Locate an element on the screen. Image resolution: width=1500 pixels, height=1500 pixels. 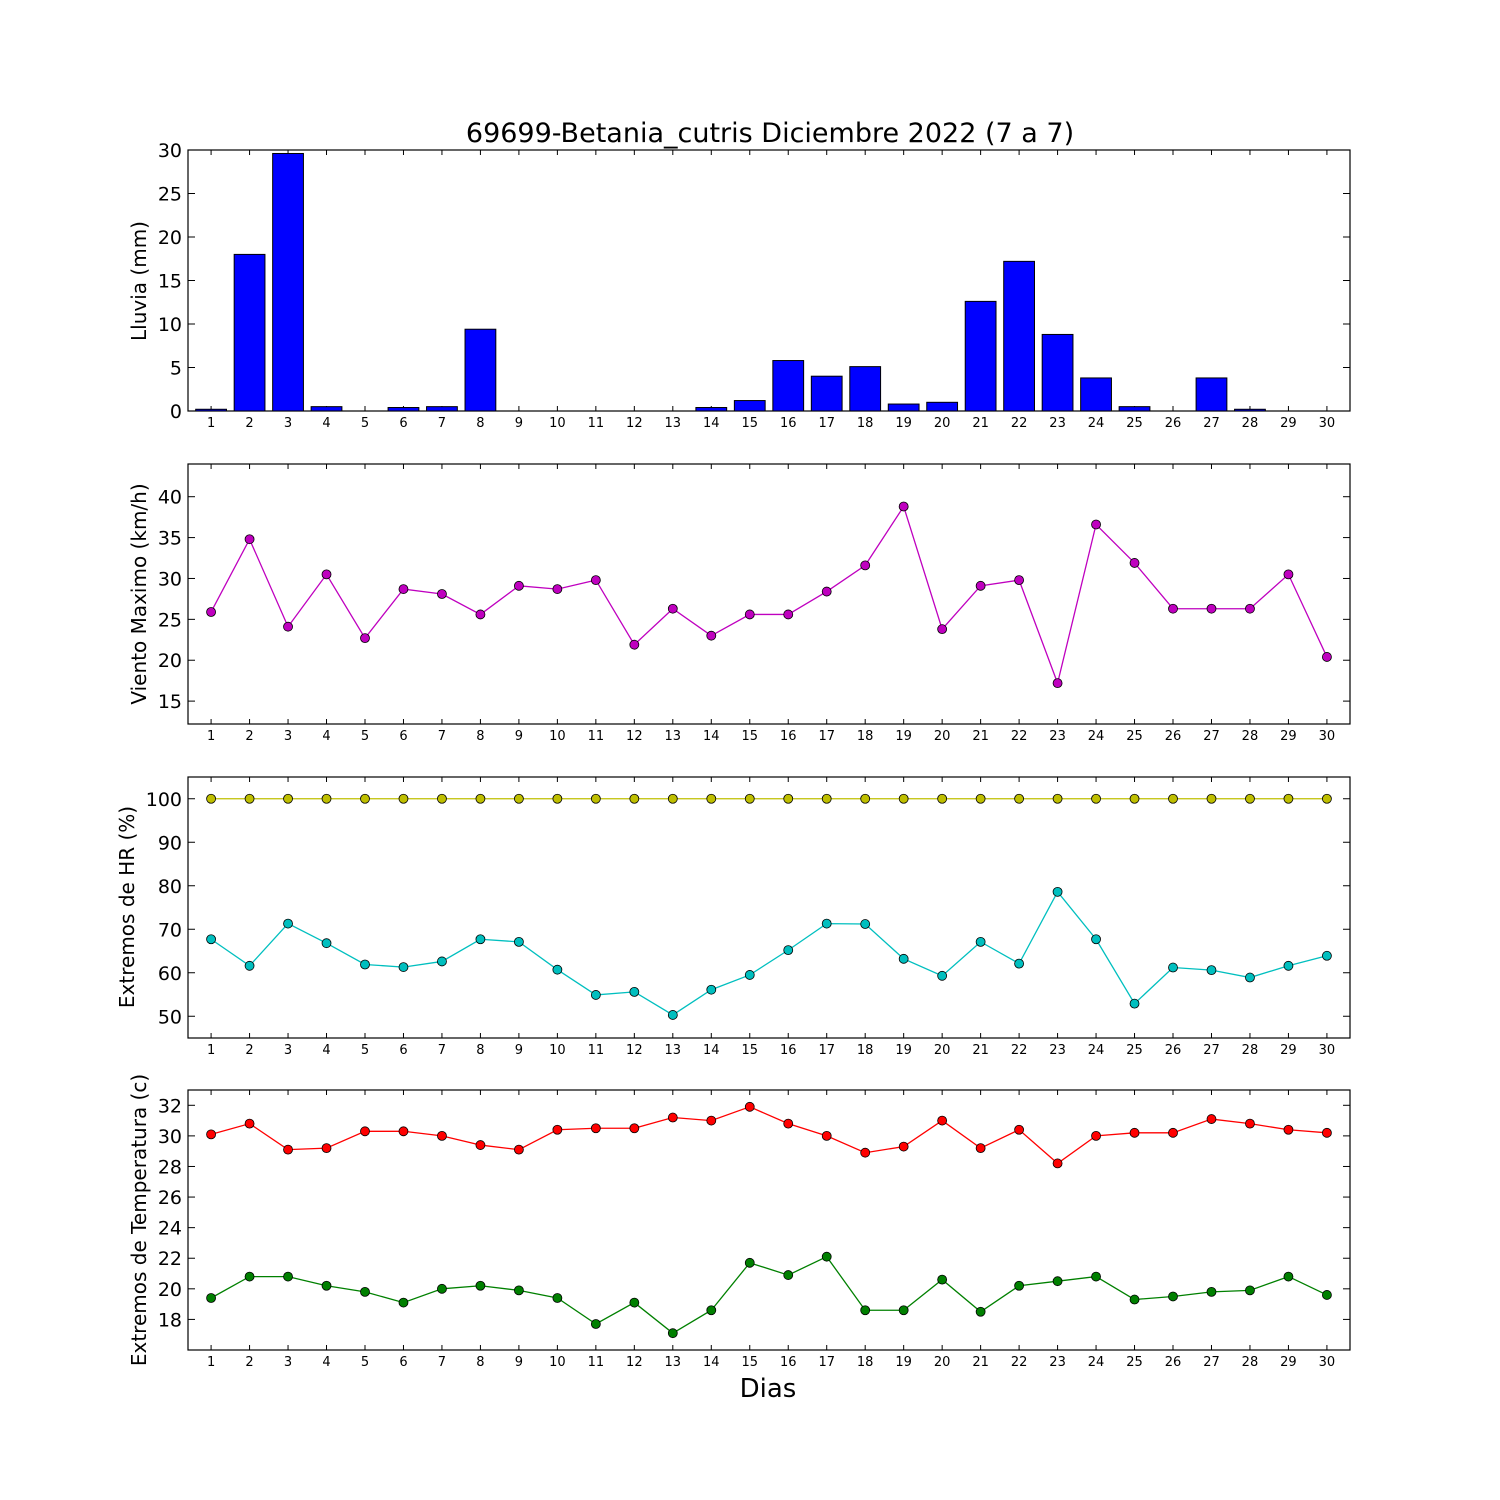
y-tick-label: 70 is located at coordinates (170, 930).